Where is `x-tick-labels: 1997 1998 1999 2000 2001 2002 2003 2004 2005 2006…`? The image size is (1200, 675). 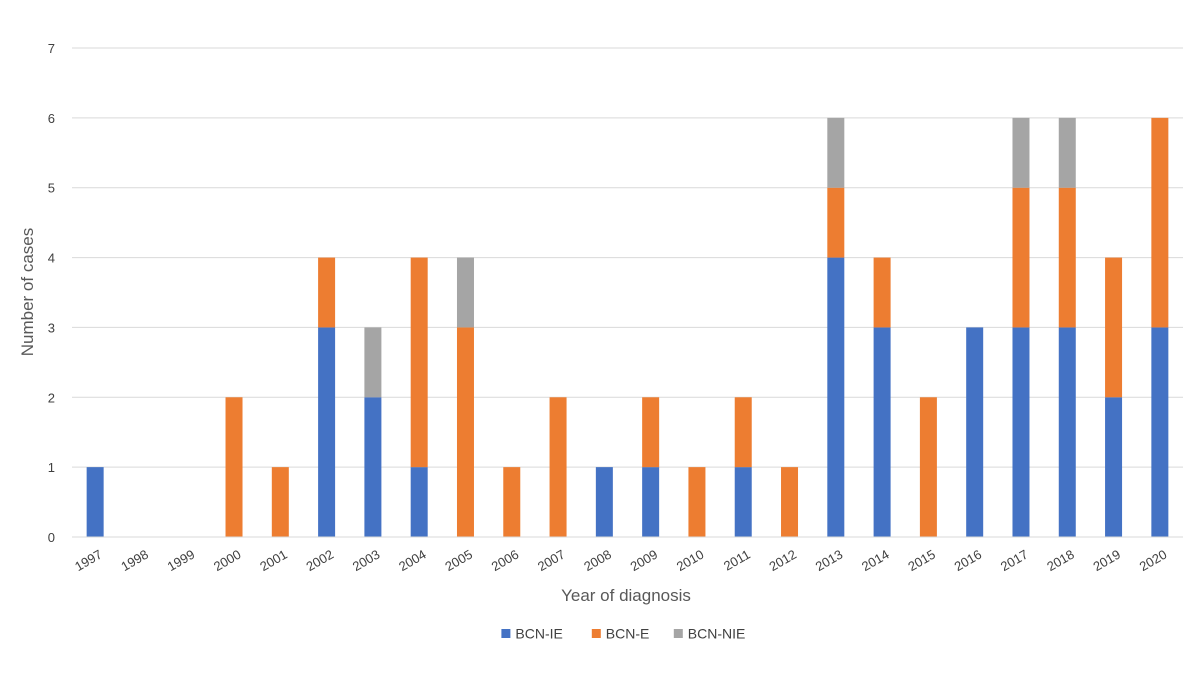 x-tick-labels: 1997 1998 1999 2000 2001 2002 2003 2004 2005 2006… is located at coordinates (620, 560).